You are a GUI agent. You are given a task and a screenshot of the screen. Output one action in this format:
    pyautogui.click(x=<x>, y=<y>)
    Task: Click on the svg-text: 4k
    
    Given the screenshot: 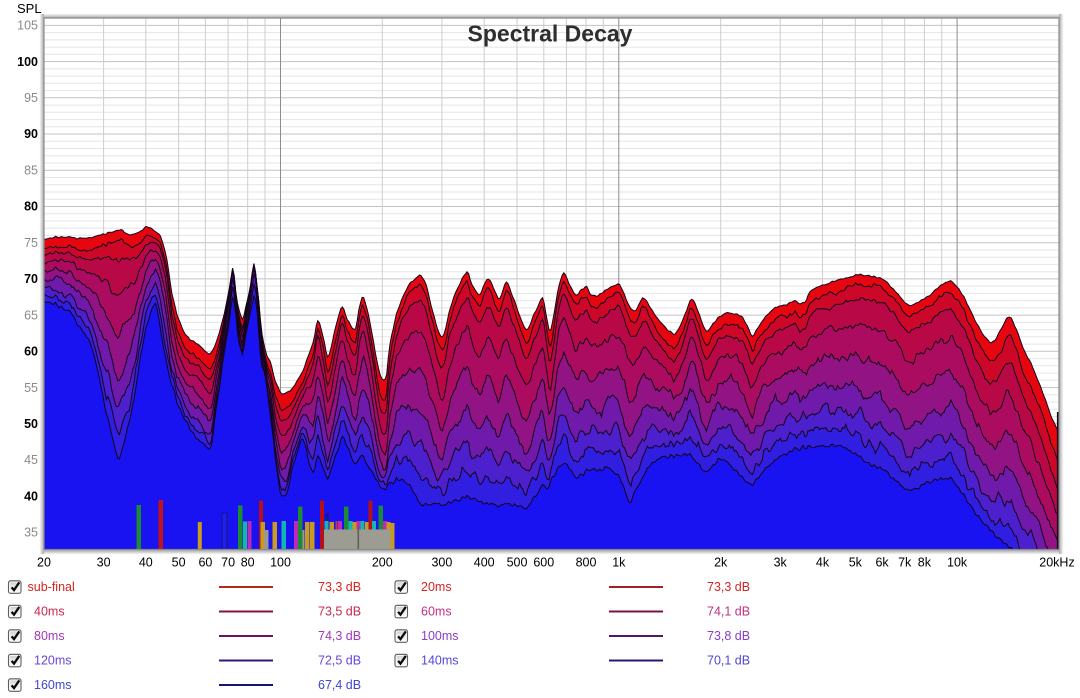 What is the action you would take?
    pyautogui.click(x=823, y=563)
    